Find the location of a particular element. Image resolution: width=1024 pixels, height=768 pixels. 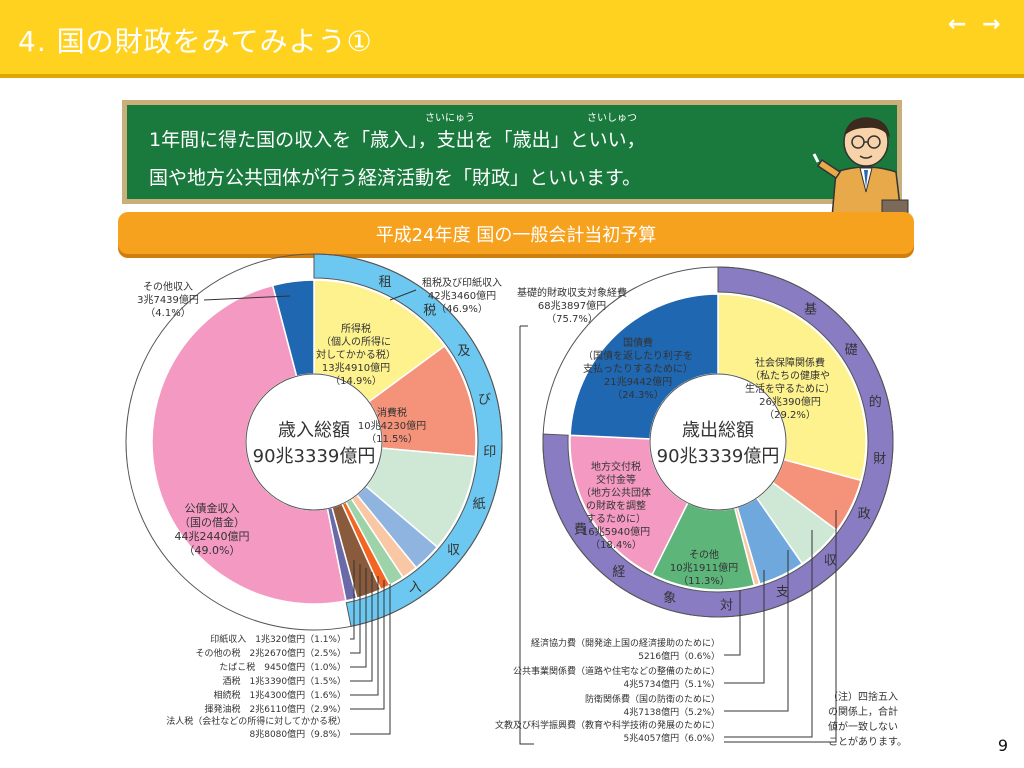

list-label-expense: 防衛関係費（国の防衛のために） is located at coordinates (652, 699).